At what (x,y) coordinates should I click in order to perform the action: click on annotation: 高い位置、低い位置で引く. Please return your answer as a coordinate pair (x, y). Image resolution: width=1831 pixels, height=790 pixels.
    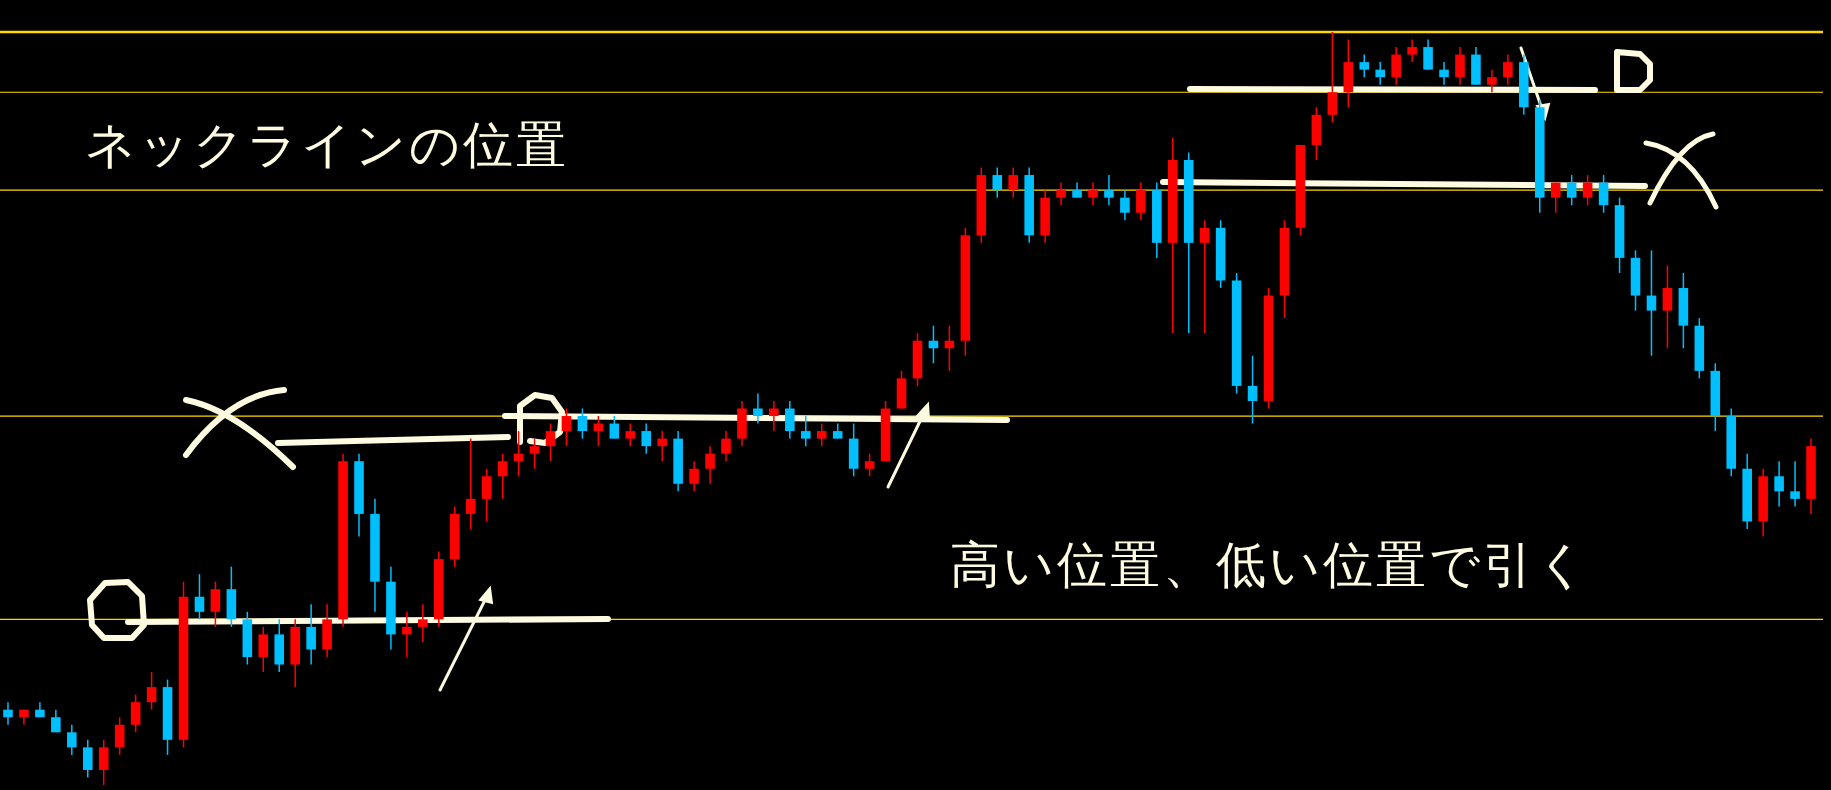
    Looking at the image, I should click on (1270, 565).